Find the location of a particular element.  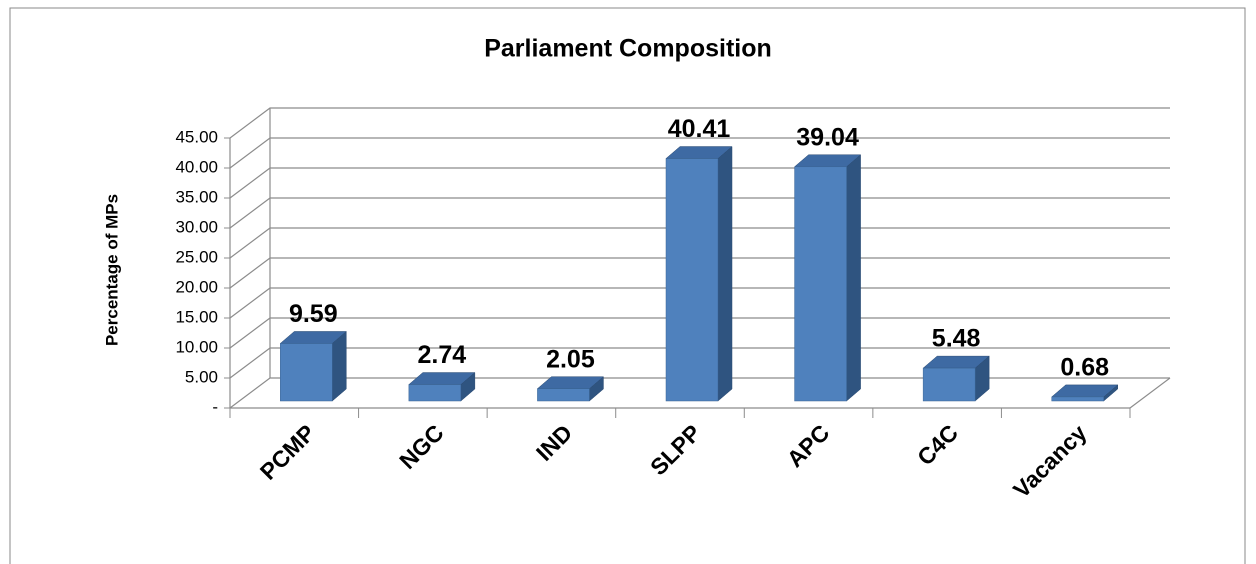

data-label: 0.68 is located at coordinates (1084, 368).